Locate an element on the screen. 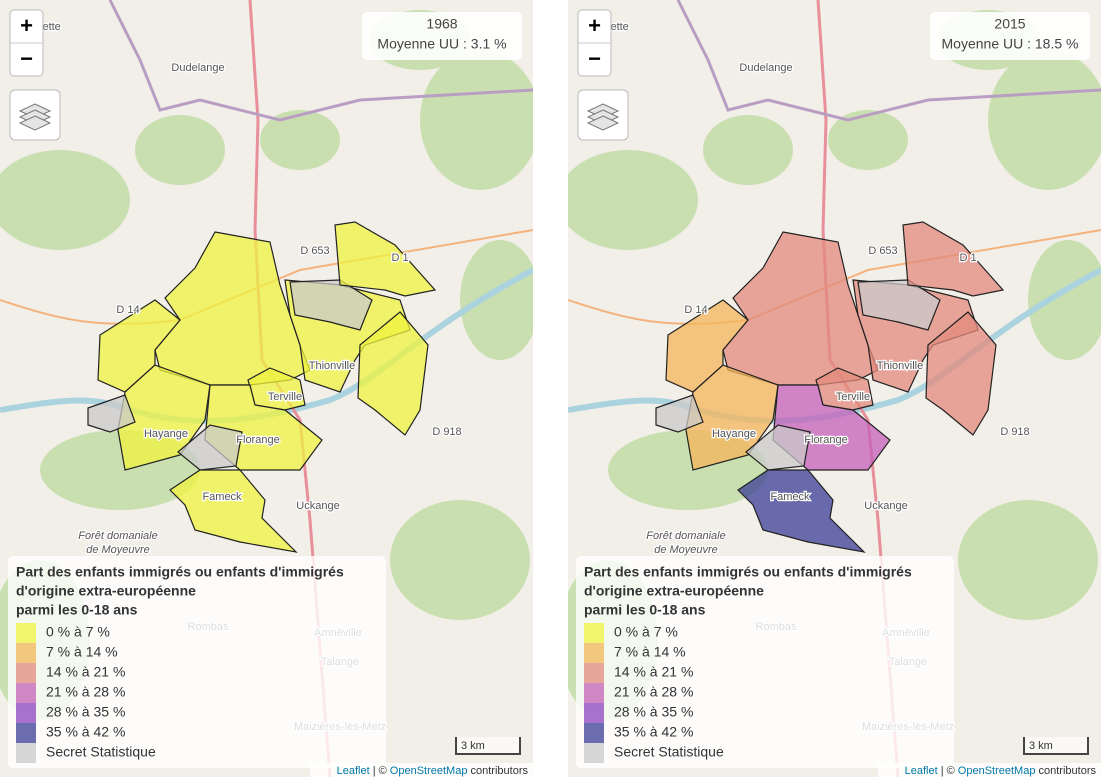 The width and height of the screenshot is (1101, 777). legend-label: 7 % à 14 % is located at coordinates (82, 652).